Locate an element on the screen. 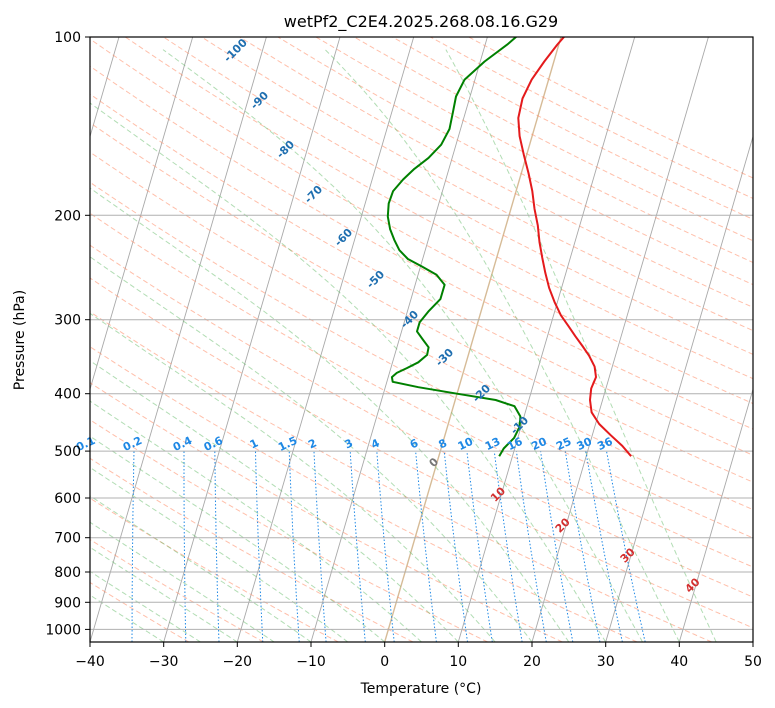 The image size is (775, 708). y-tick-label: 800 is located at coordinates (67, 573).